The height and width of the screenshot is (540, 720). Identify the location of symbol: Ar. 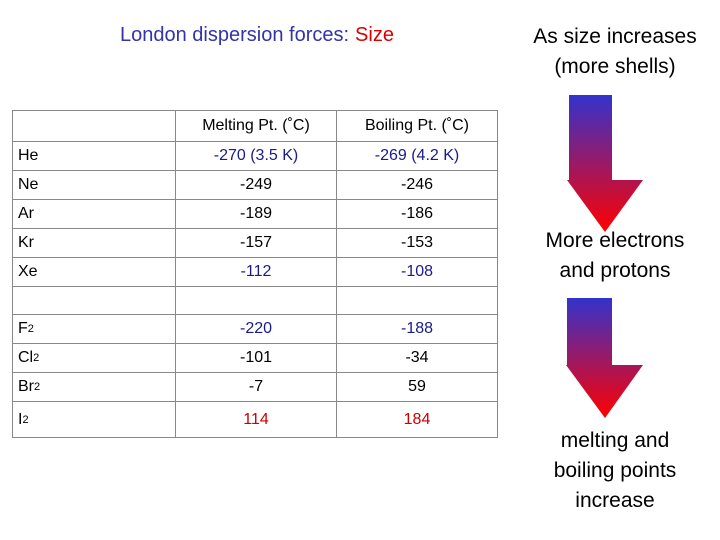
(26, 213).